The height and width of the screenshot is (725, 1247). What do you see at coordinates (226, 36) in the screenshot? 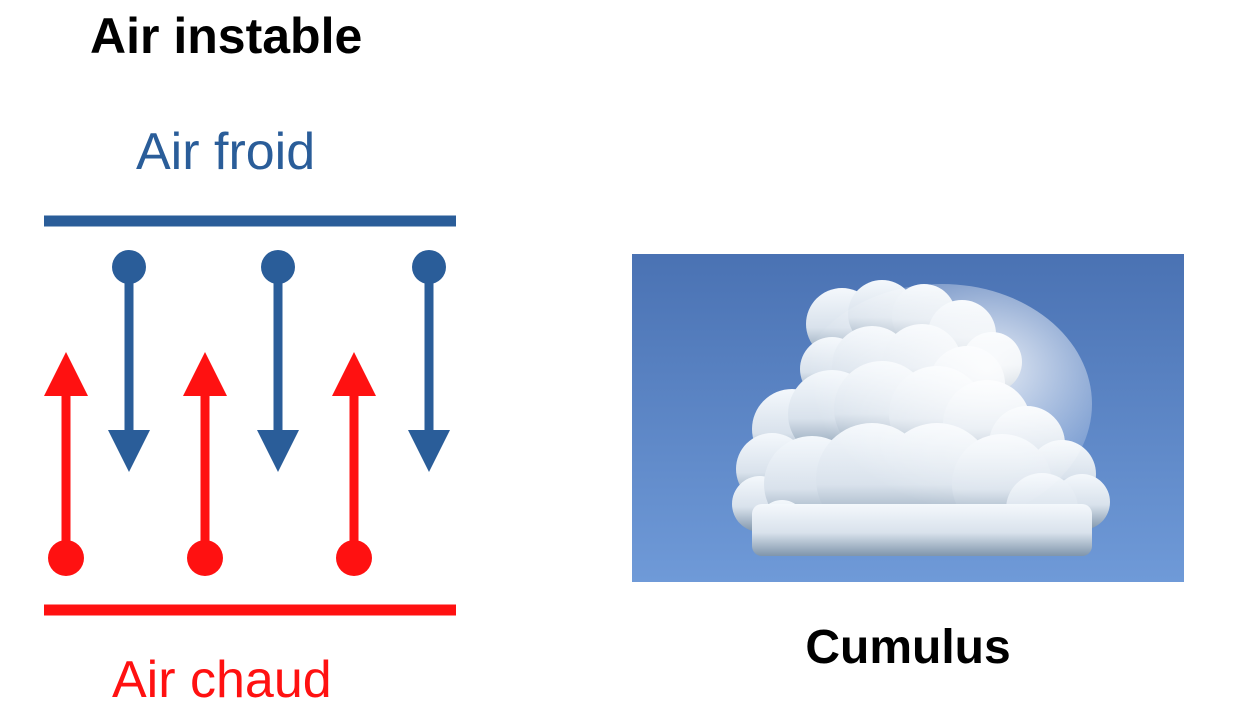
I see `diagram-title: Air instable` at bounding box center [226, 36].